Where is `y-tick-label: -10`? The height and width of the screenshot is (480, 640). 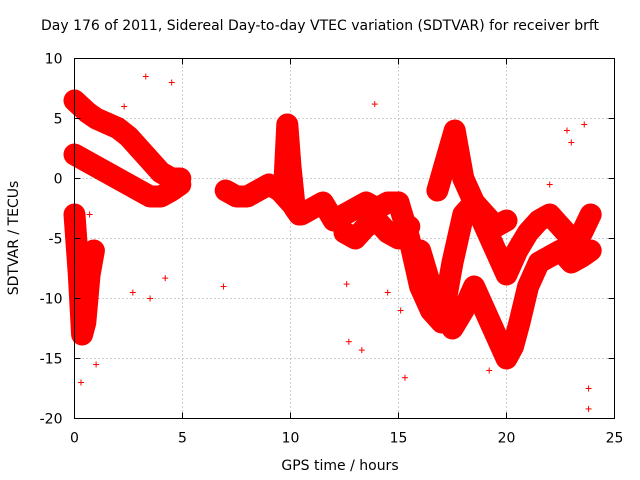 y-tick-label: -10 is located at coordinates (51, 300).